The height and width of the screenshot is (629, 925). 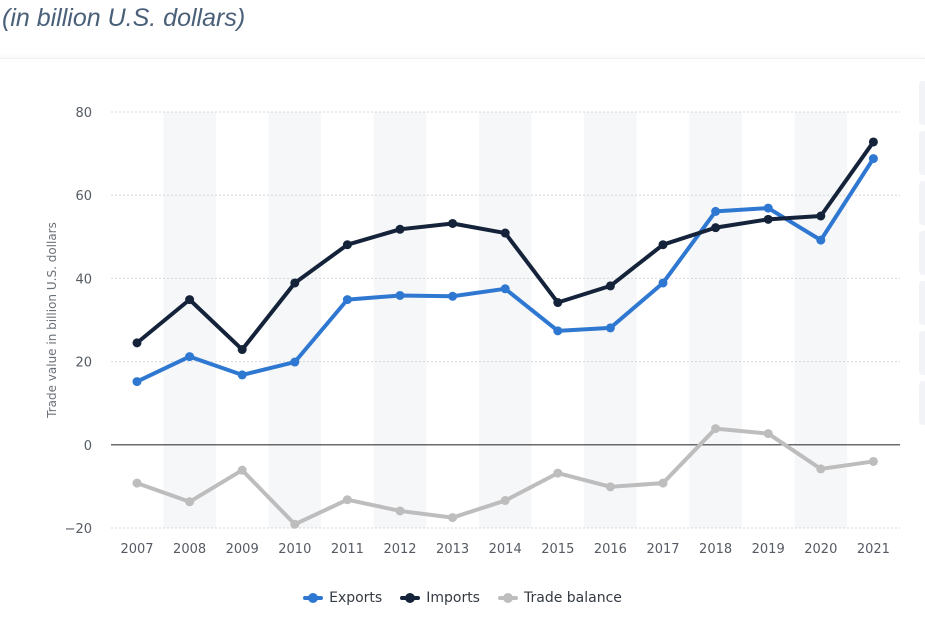 What do you see at coordinates (820, 549) in the screenshot?
I see `x-tick-label: 2020` at bounding box center [820, 549].